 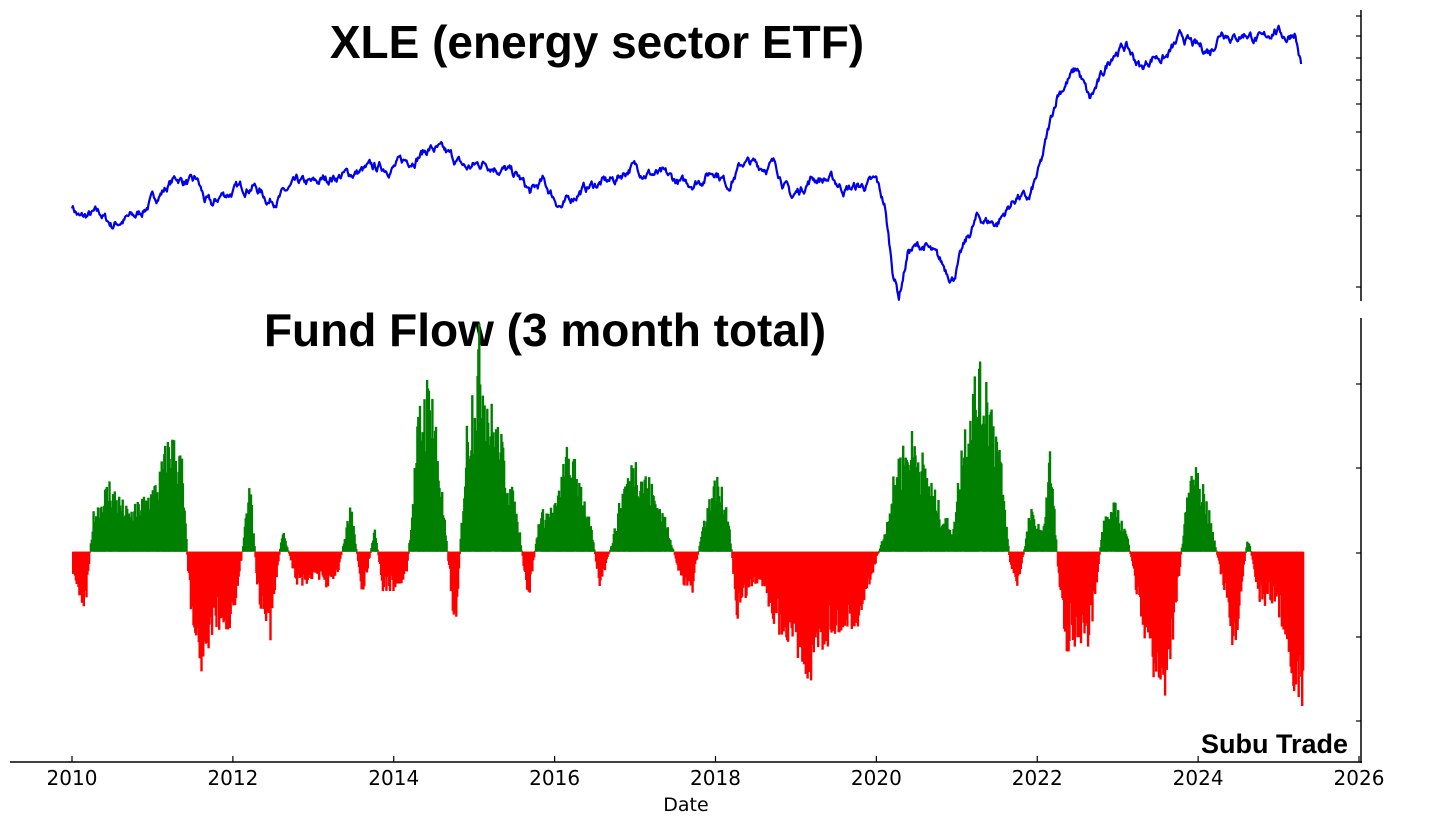 I want to click on price-chart-title: XLE (energy sector ETF), so click(x=597, y=42).